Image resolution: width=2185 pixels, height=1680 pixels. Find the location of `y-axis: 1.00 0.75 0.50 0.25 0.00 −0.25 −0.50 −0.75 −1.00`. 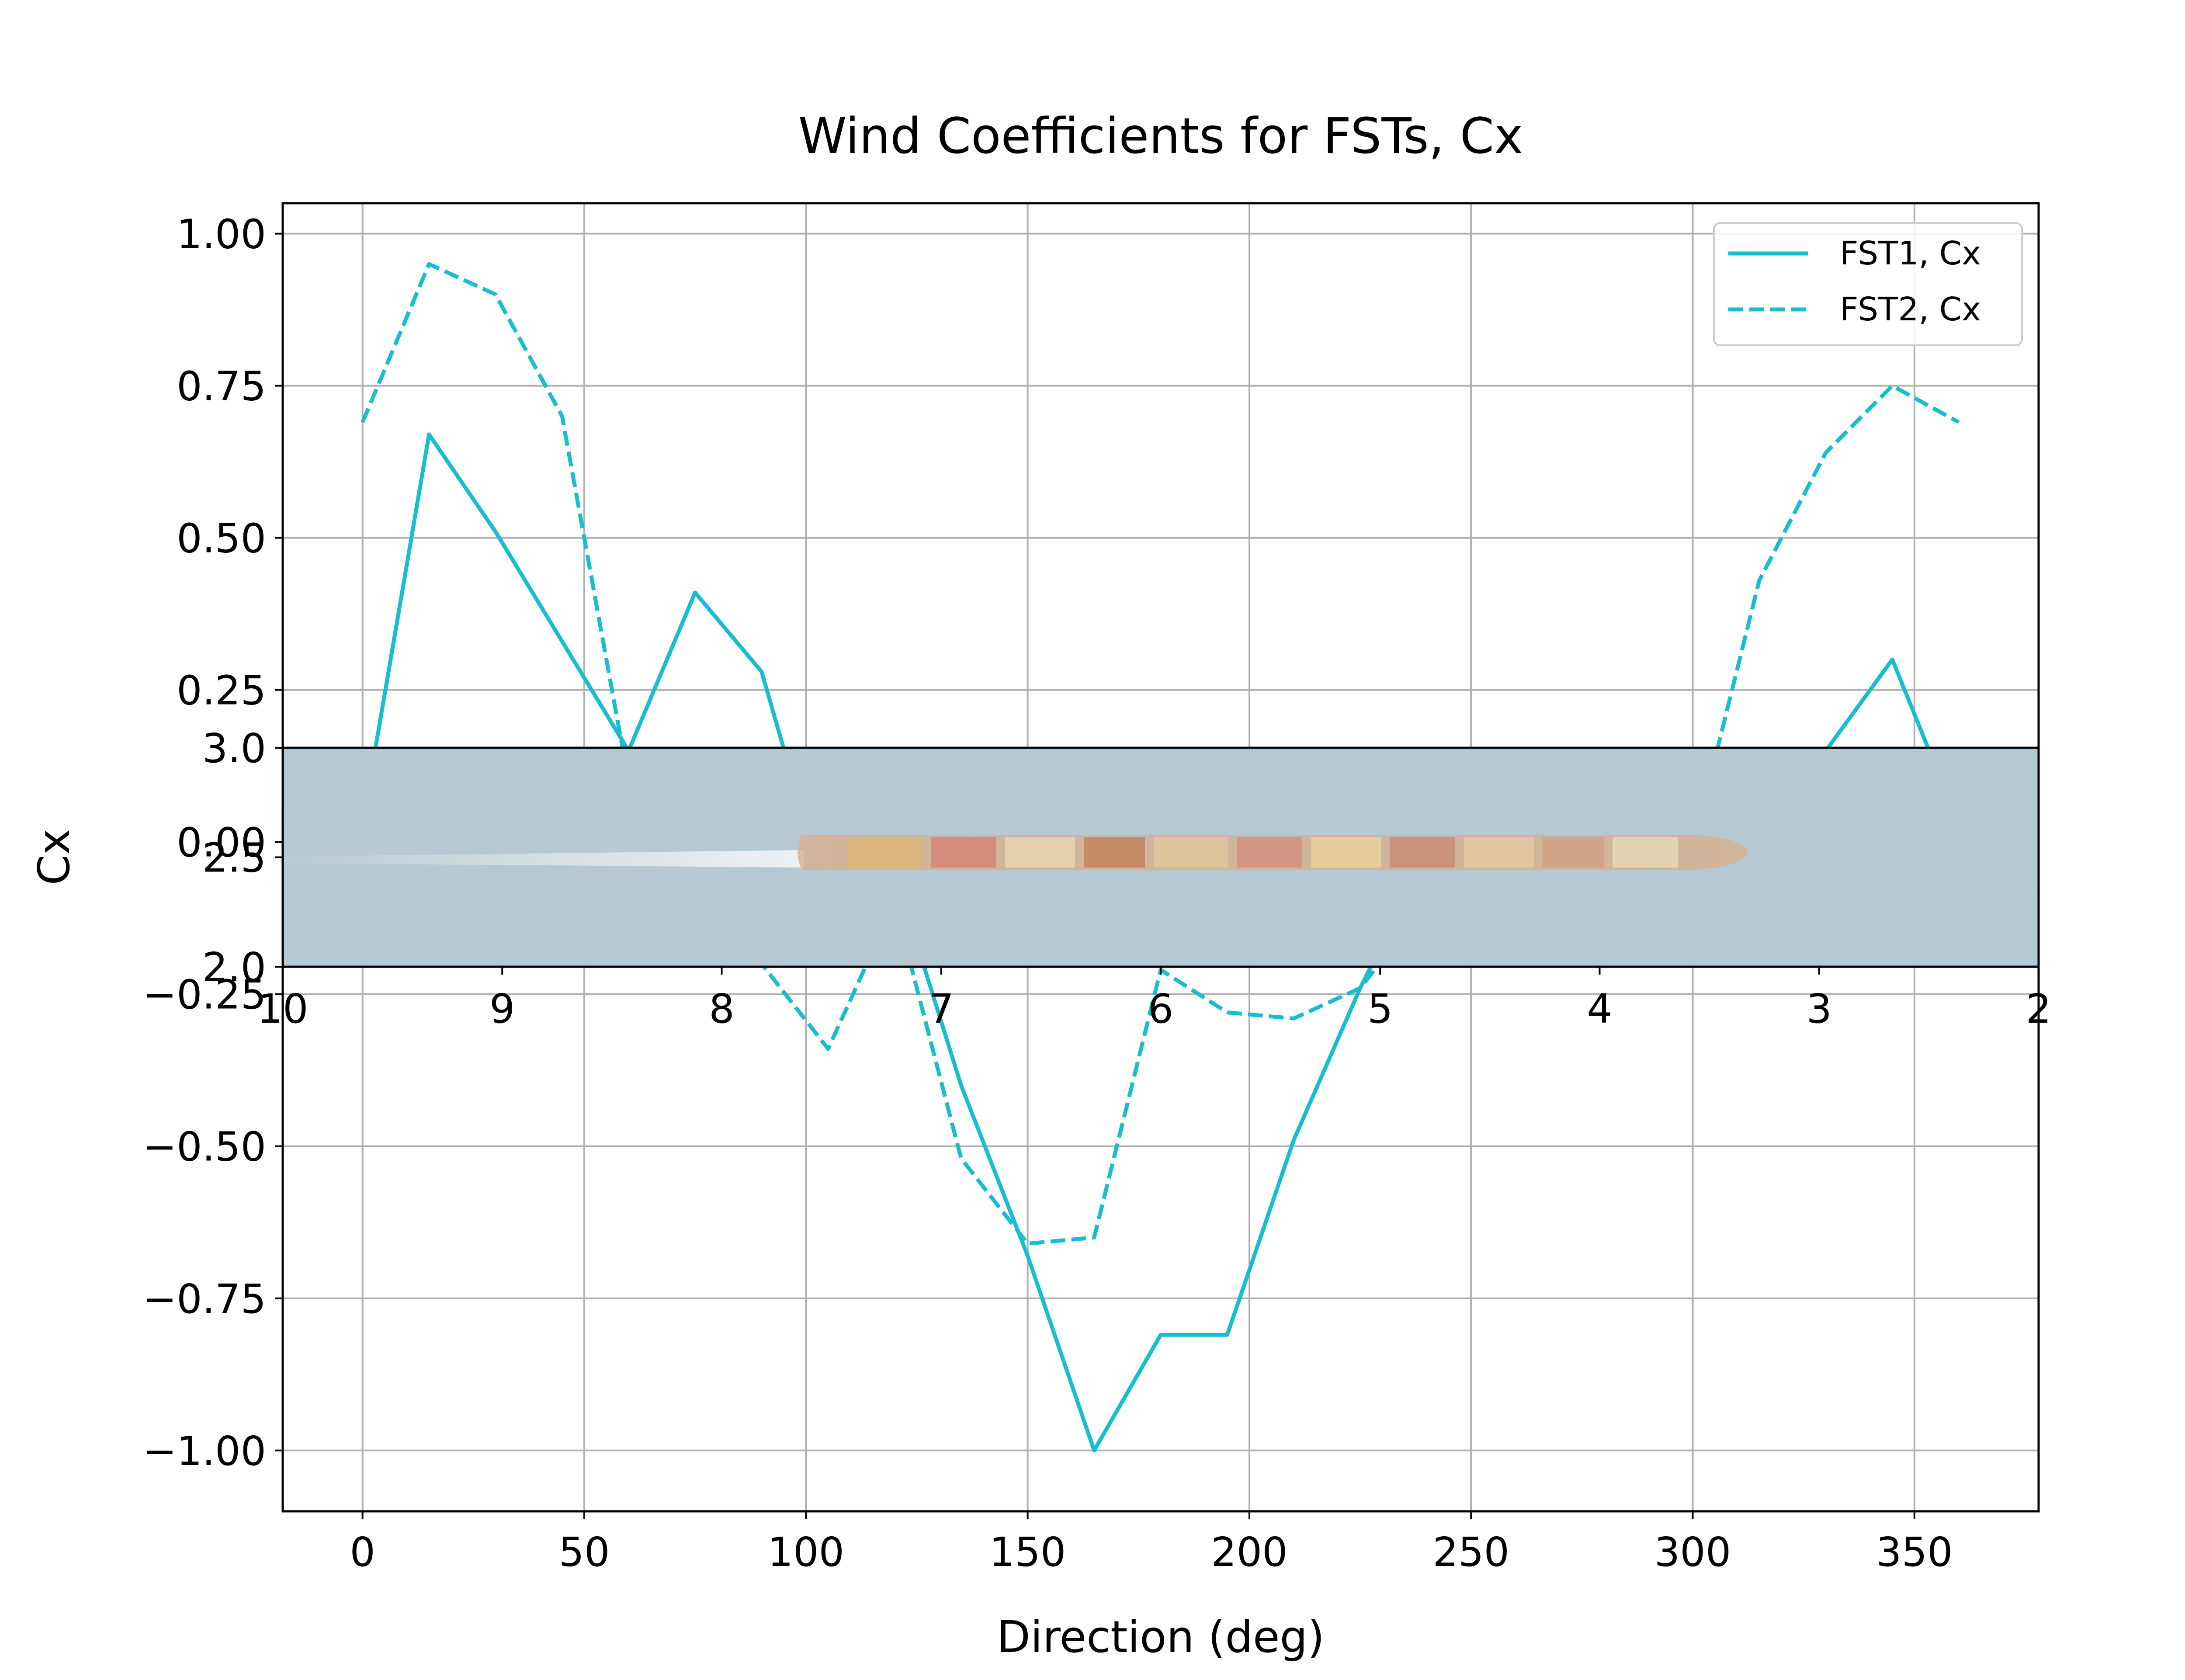

y-axis: 1.00 0.75 0.50 0.25 0.00 −0.25 −0.50 −0.75 −1.00 is located at coordinates (213, 843).